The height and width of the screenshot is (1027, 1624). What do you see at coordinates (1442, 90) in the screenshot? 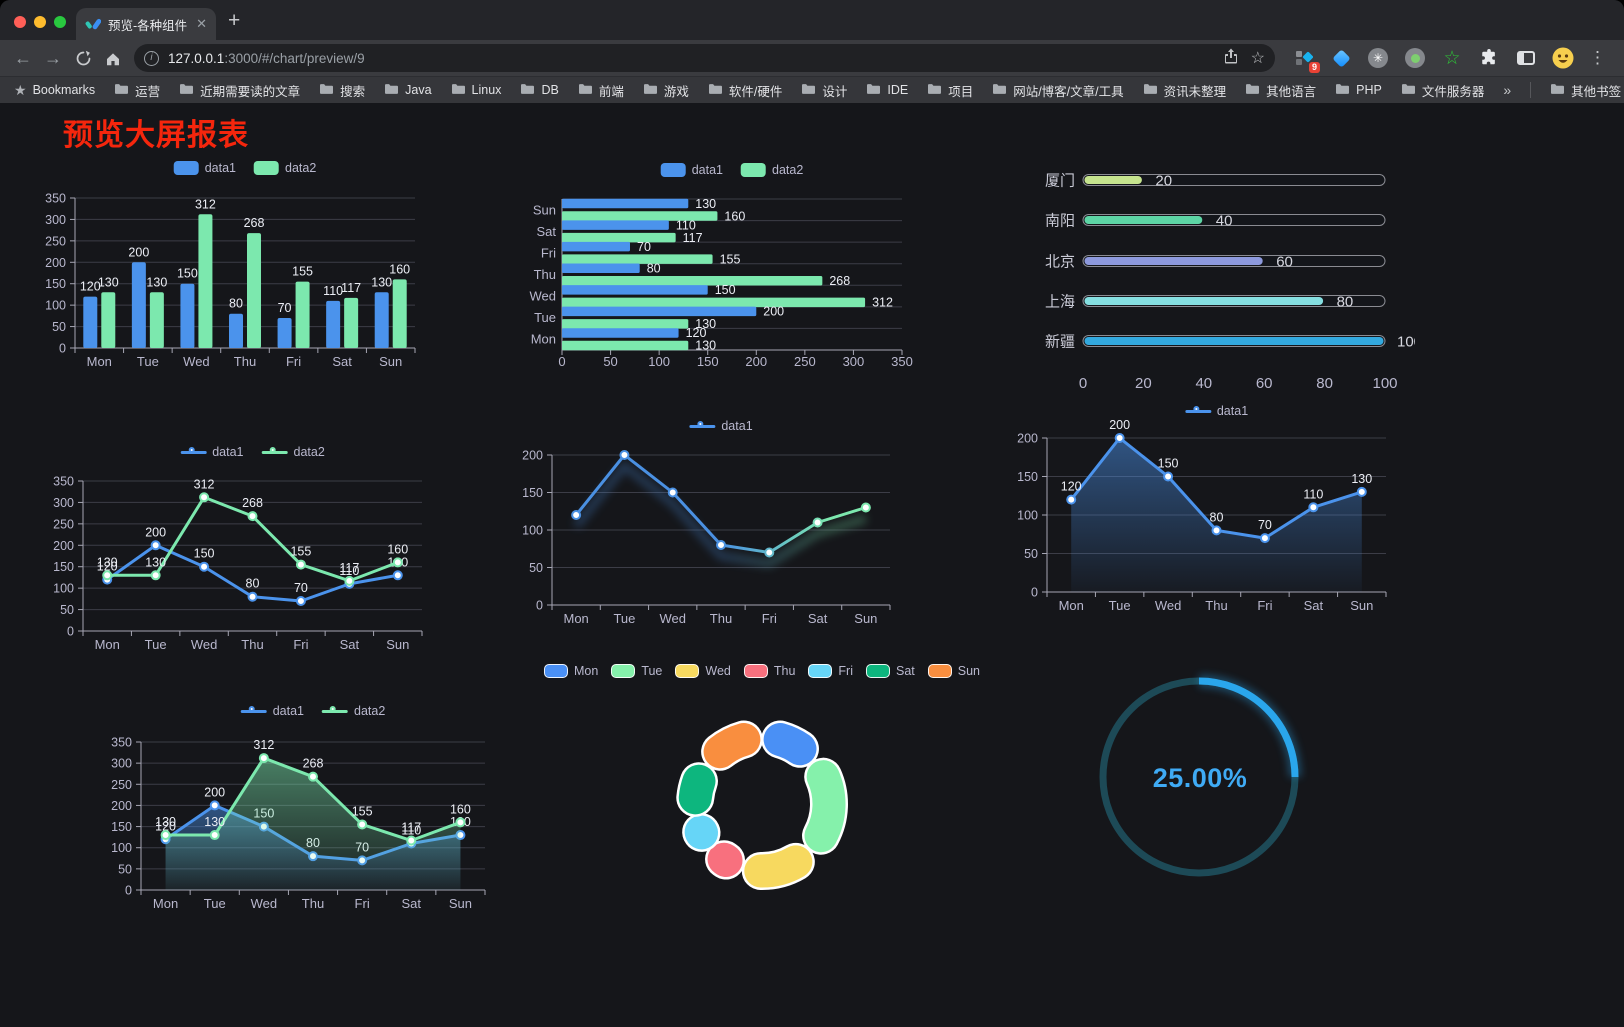
I see `bookmark-folder: 文件服务器` at bounding box center [1442, 90].